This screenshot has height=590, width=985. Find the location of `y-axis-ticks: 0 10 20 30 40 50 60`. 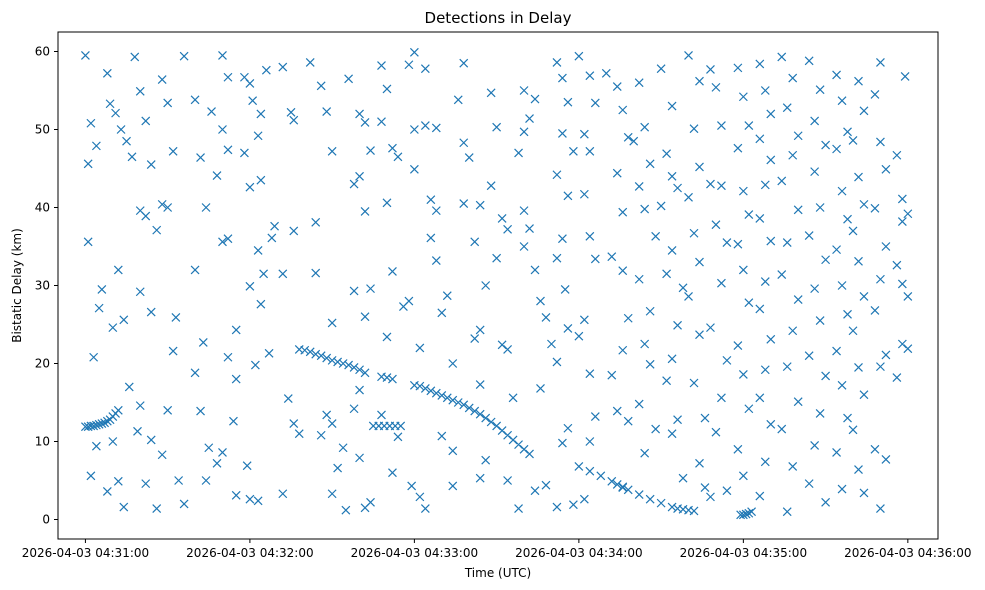

y-axis-ticks: 0 10 20 30 40 50 60 is located at coordinates (46, 286).